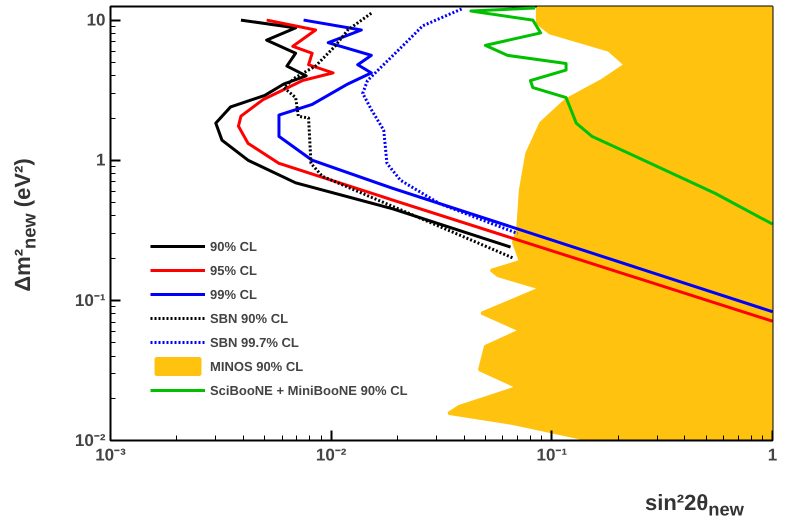  Describe the element at coordinates (233, 246) in the screenshot. I see `legend-label: 90% CL` at that location.